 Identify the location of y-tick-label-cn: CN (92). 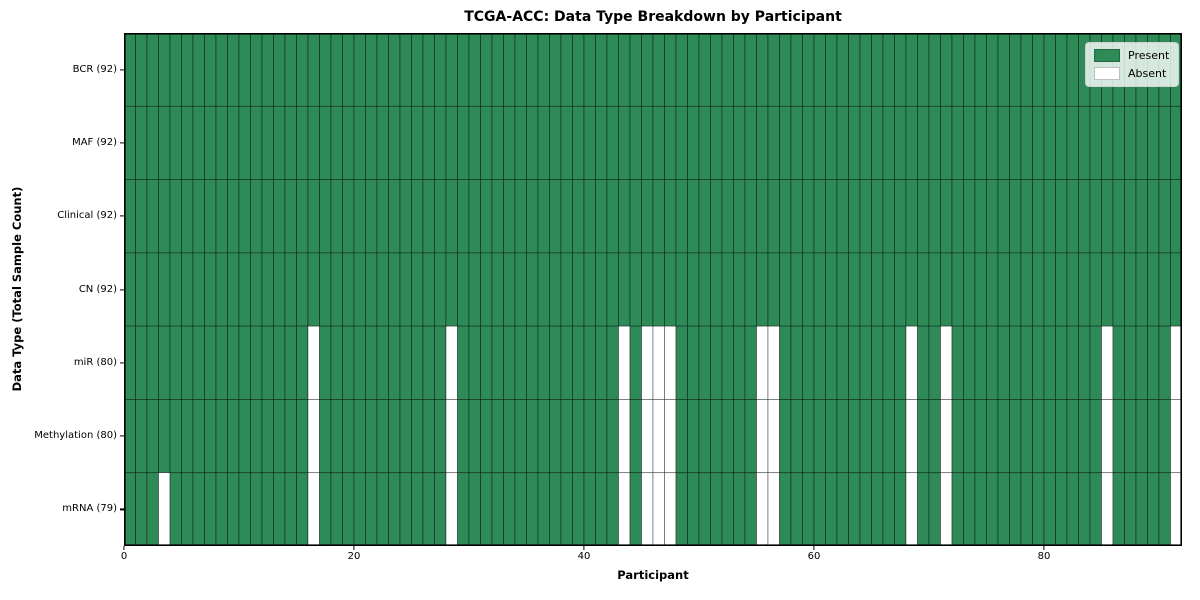
(97, 289).